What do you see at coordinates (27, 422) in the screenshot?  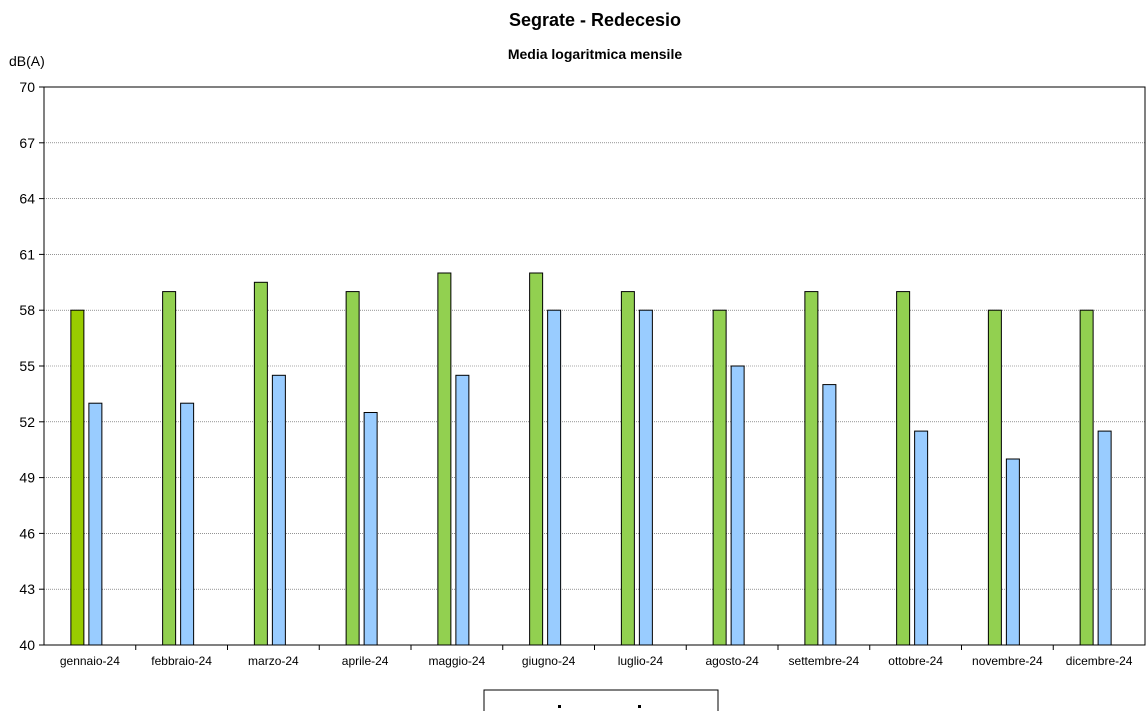 I see `y-tick-label: 52` at bounding box center [27, 422].